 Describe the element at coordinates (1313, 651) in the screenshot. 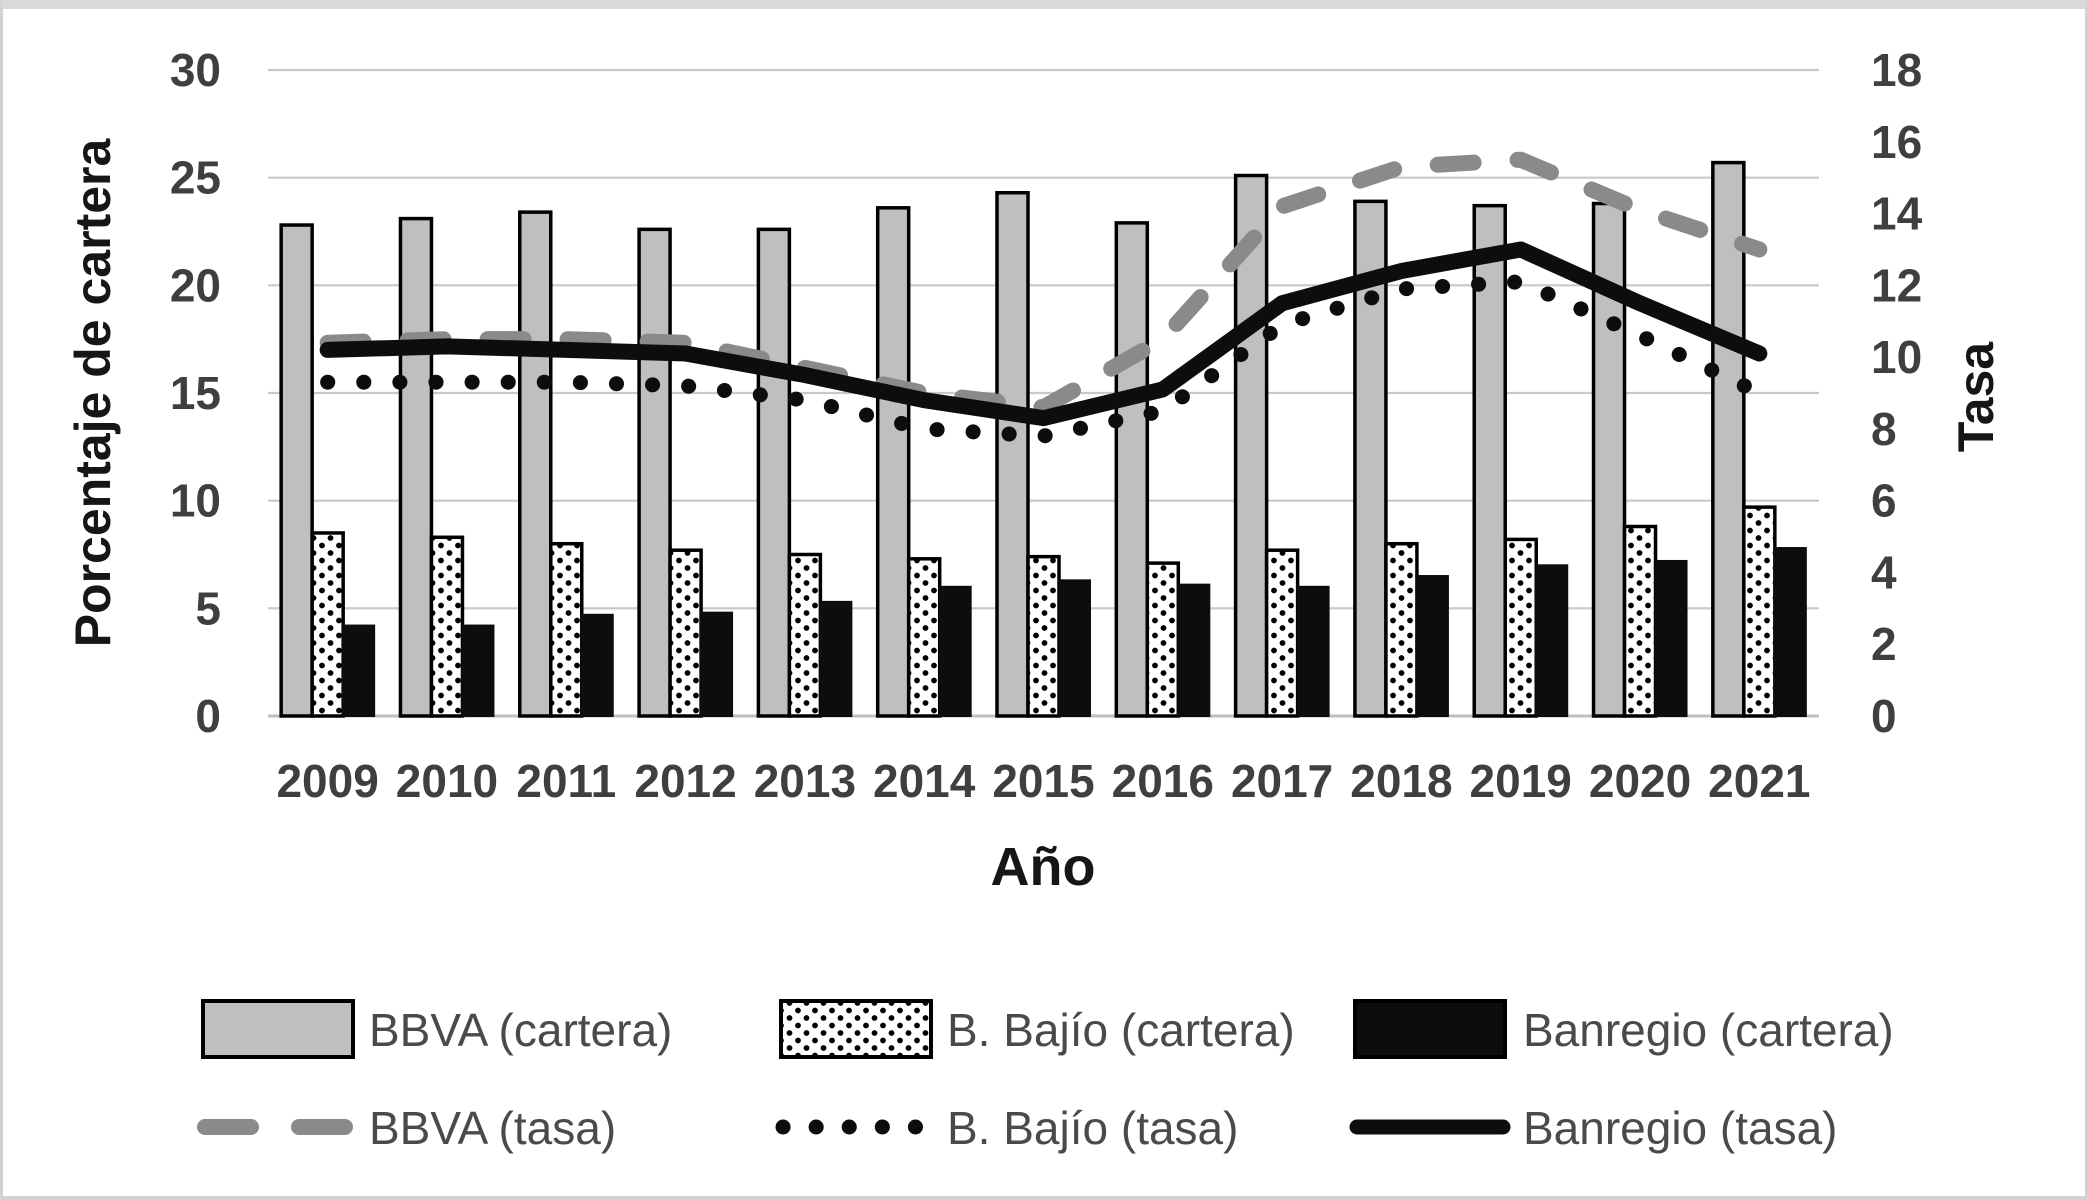

I see `bar-Banregio (cartera)-2017` at that location.